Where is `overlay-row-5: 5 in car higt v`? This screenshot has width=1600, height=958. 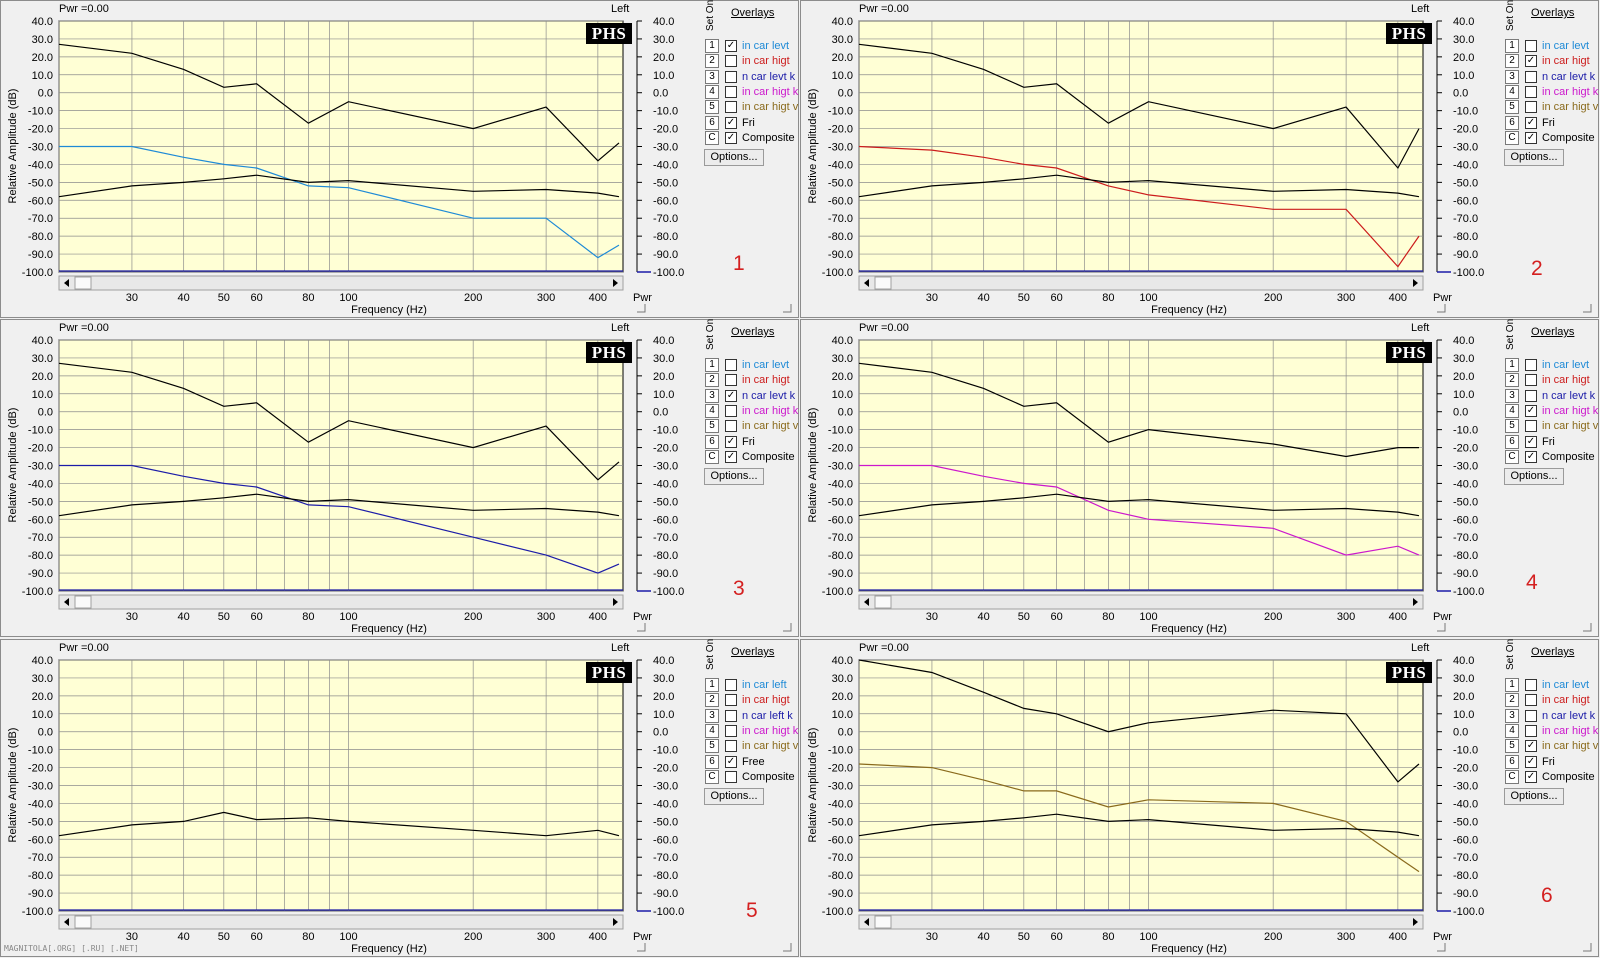 overlay-row-5: 5 in car higt v is located at coordinates (751, 746).